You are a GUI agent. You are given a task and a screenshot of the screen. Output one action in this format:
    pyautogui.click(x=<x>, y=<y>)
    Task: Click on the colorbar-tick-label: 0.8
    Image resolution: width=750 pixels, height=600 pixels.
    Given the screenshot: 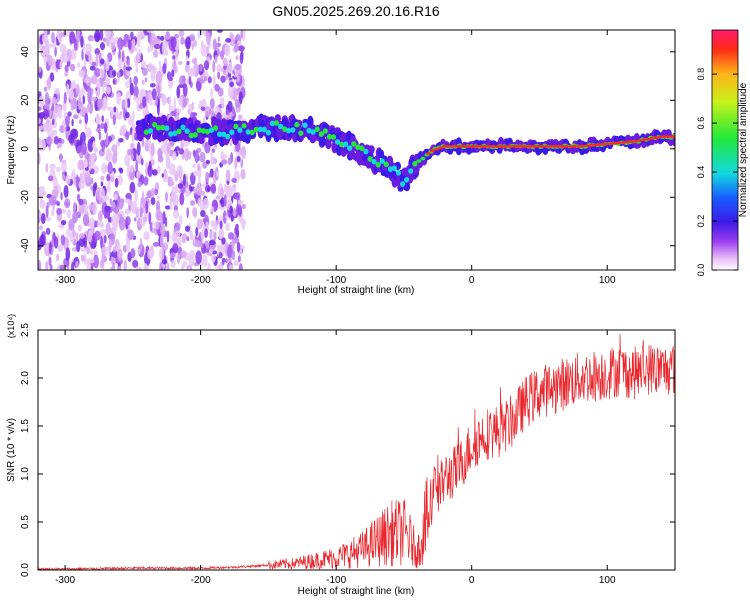 What is the action you would take?
    pyautogui.click(x=701, y=74)
    